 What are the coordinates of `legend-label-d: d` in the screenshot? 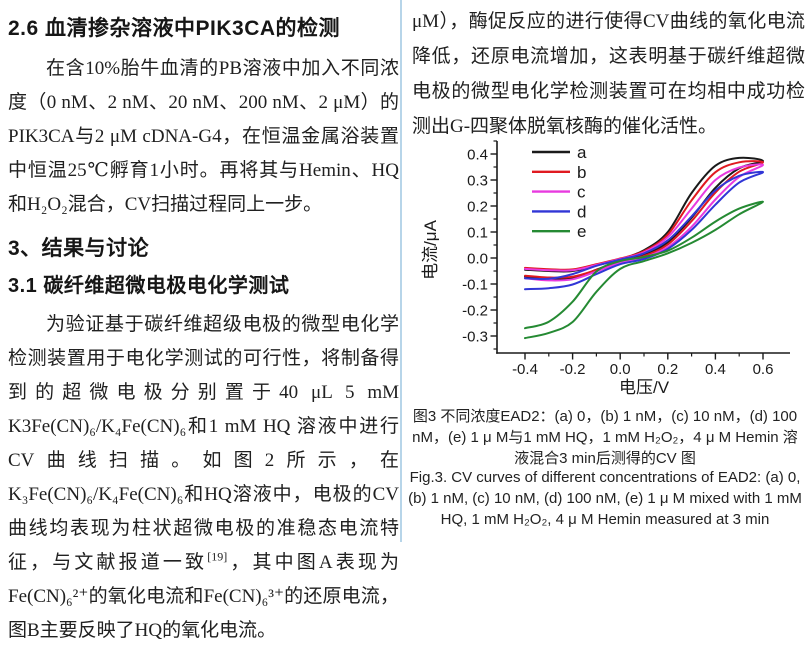 It's located at (581, 211).